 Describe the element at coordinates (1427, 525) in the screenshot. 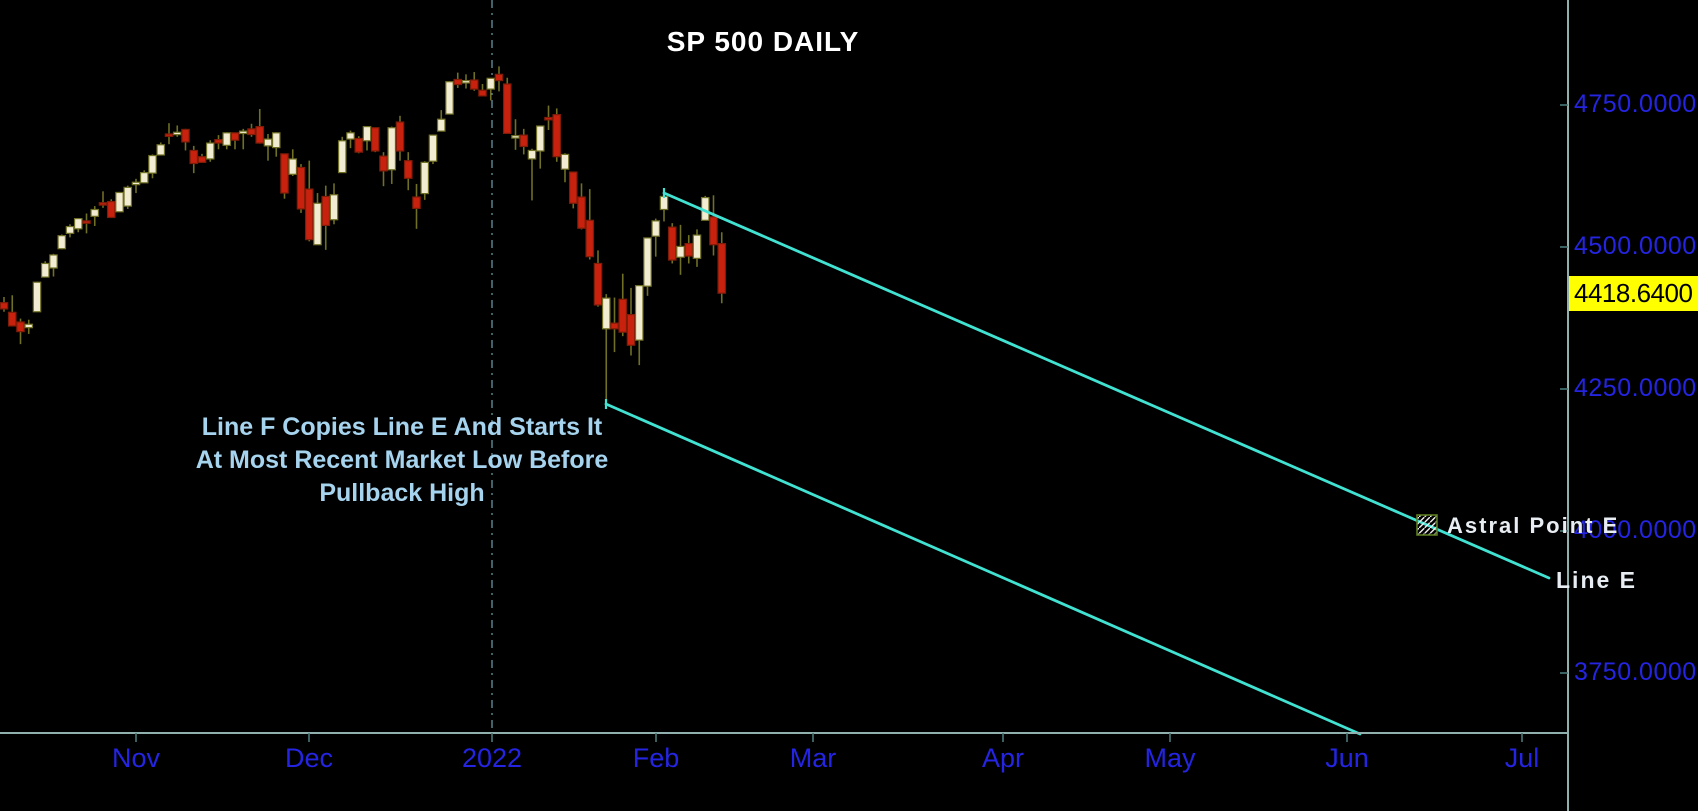

I see `astral-point-marker` at that location.